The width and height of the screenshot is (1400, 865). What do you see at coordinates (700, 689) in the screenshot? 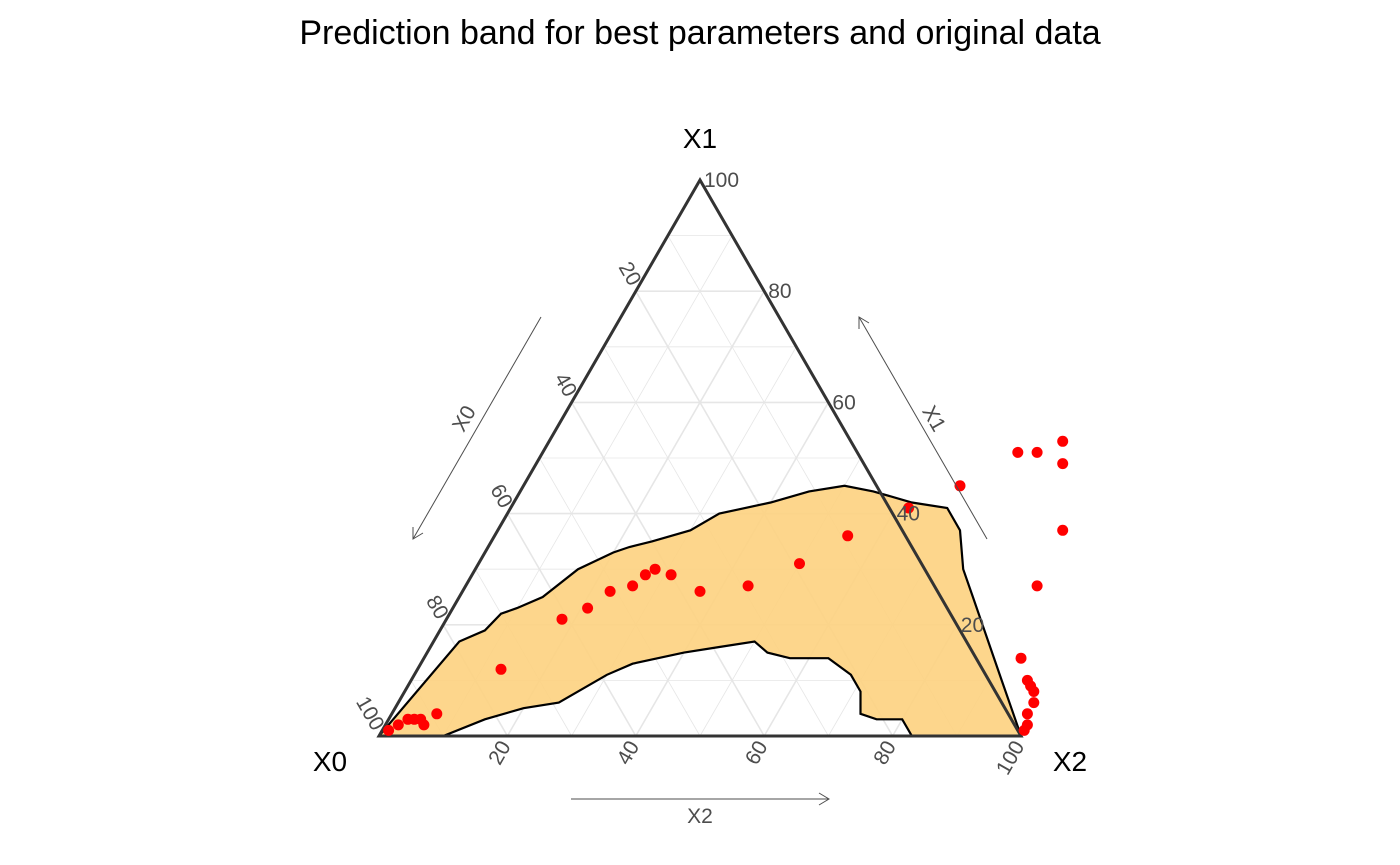
I see `band-lower-outline` at bounding box center [700, 689].